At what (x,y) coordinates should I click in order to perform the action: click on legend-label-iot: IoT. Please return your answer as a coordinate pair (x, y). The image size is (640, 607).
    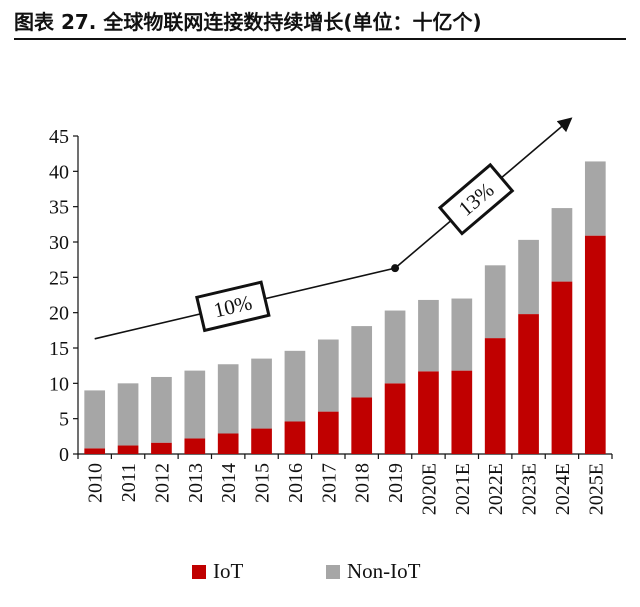
    Looking at the image, I should click on (228, 571).